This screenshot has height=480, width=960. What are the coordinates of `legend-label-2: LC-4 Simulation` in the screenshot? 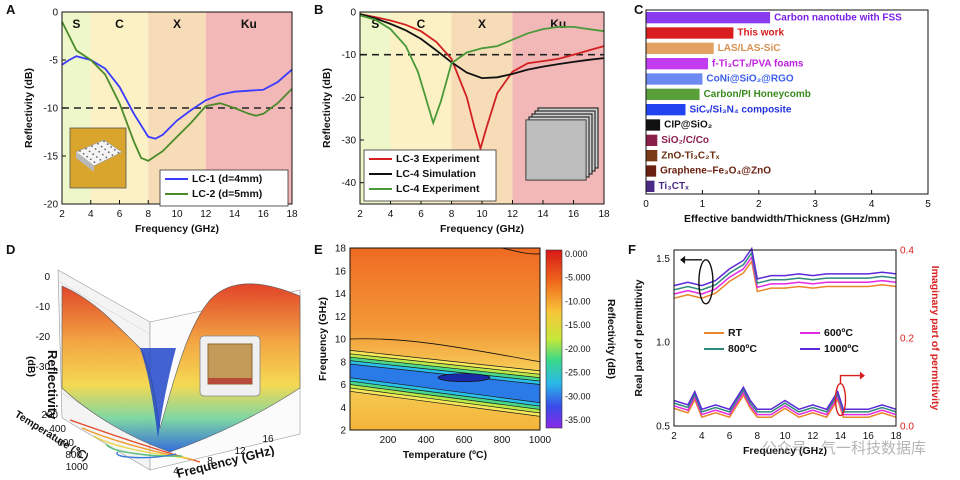 It's located at (436, 174).